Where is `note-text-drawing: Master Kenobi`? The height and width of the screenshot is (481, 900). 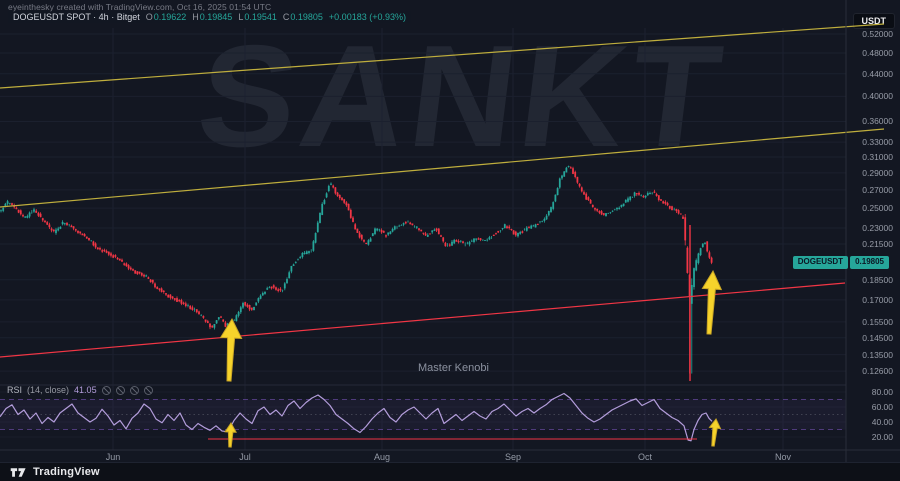 note-text-drawing: Master Kenobi is located at coordinates (453, 368).